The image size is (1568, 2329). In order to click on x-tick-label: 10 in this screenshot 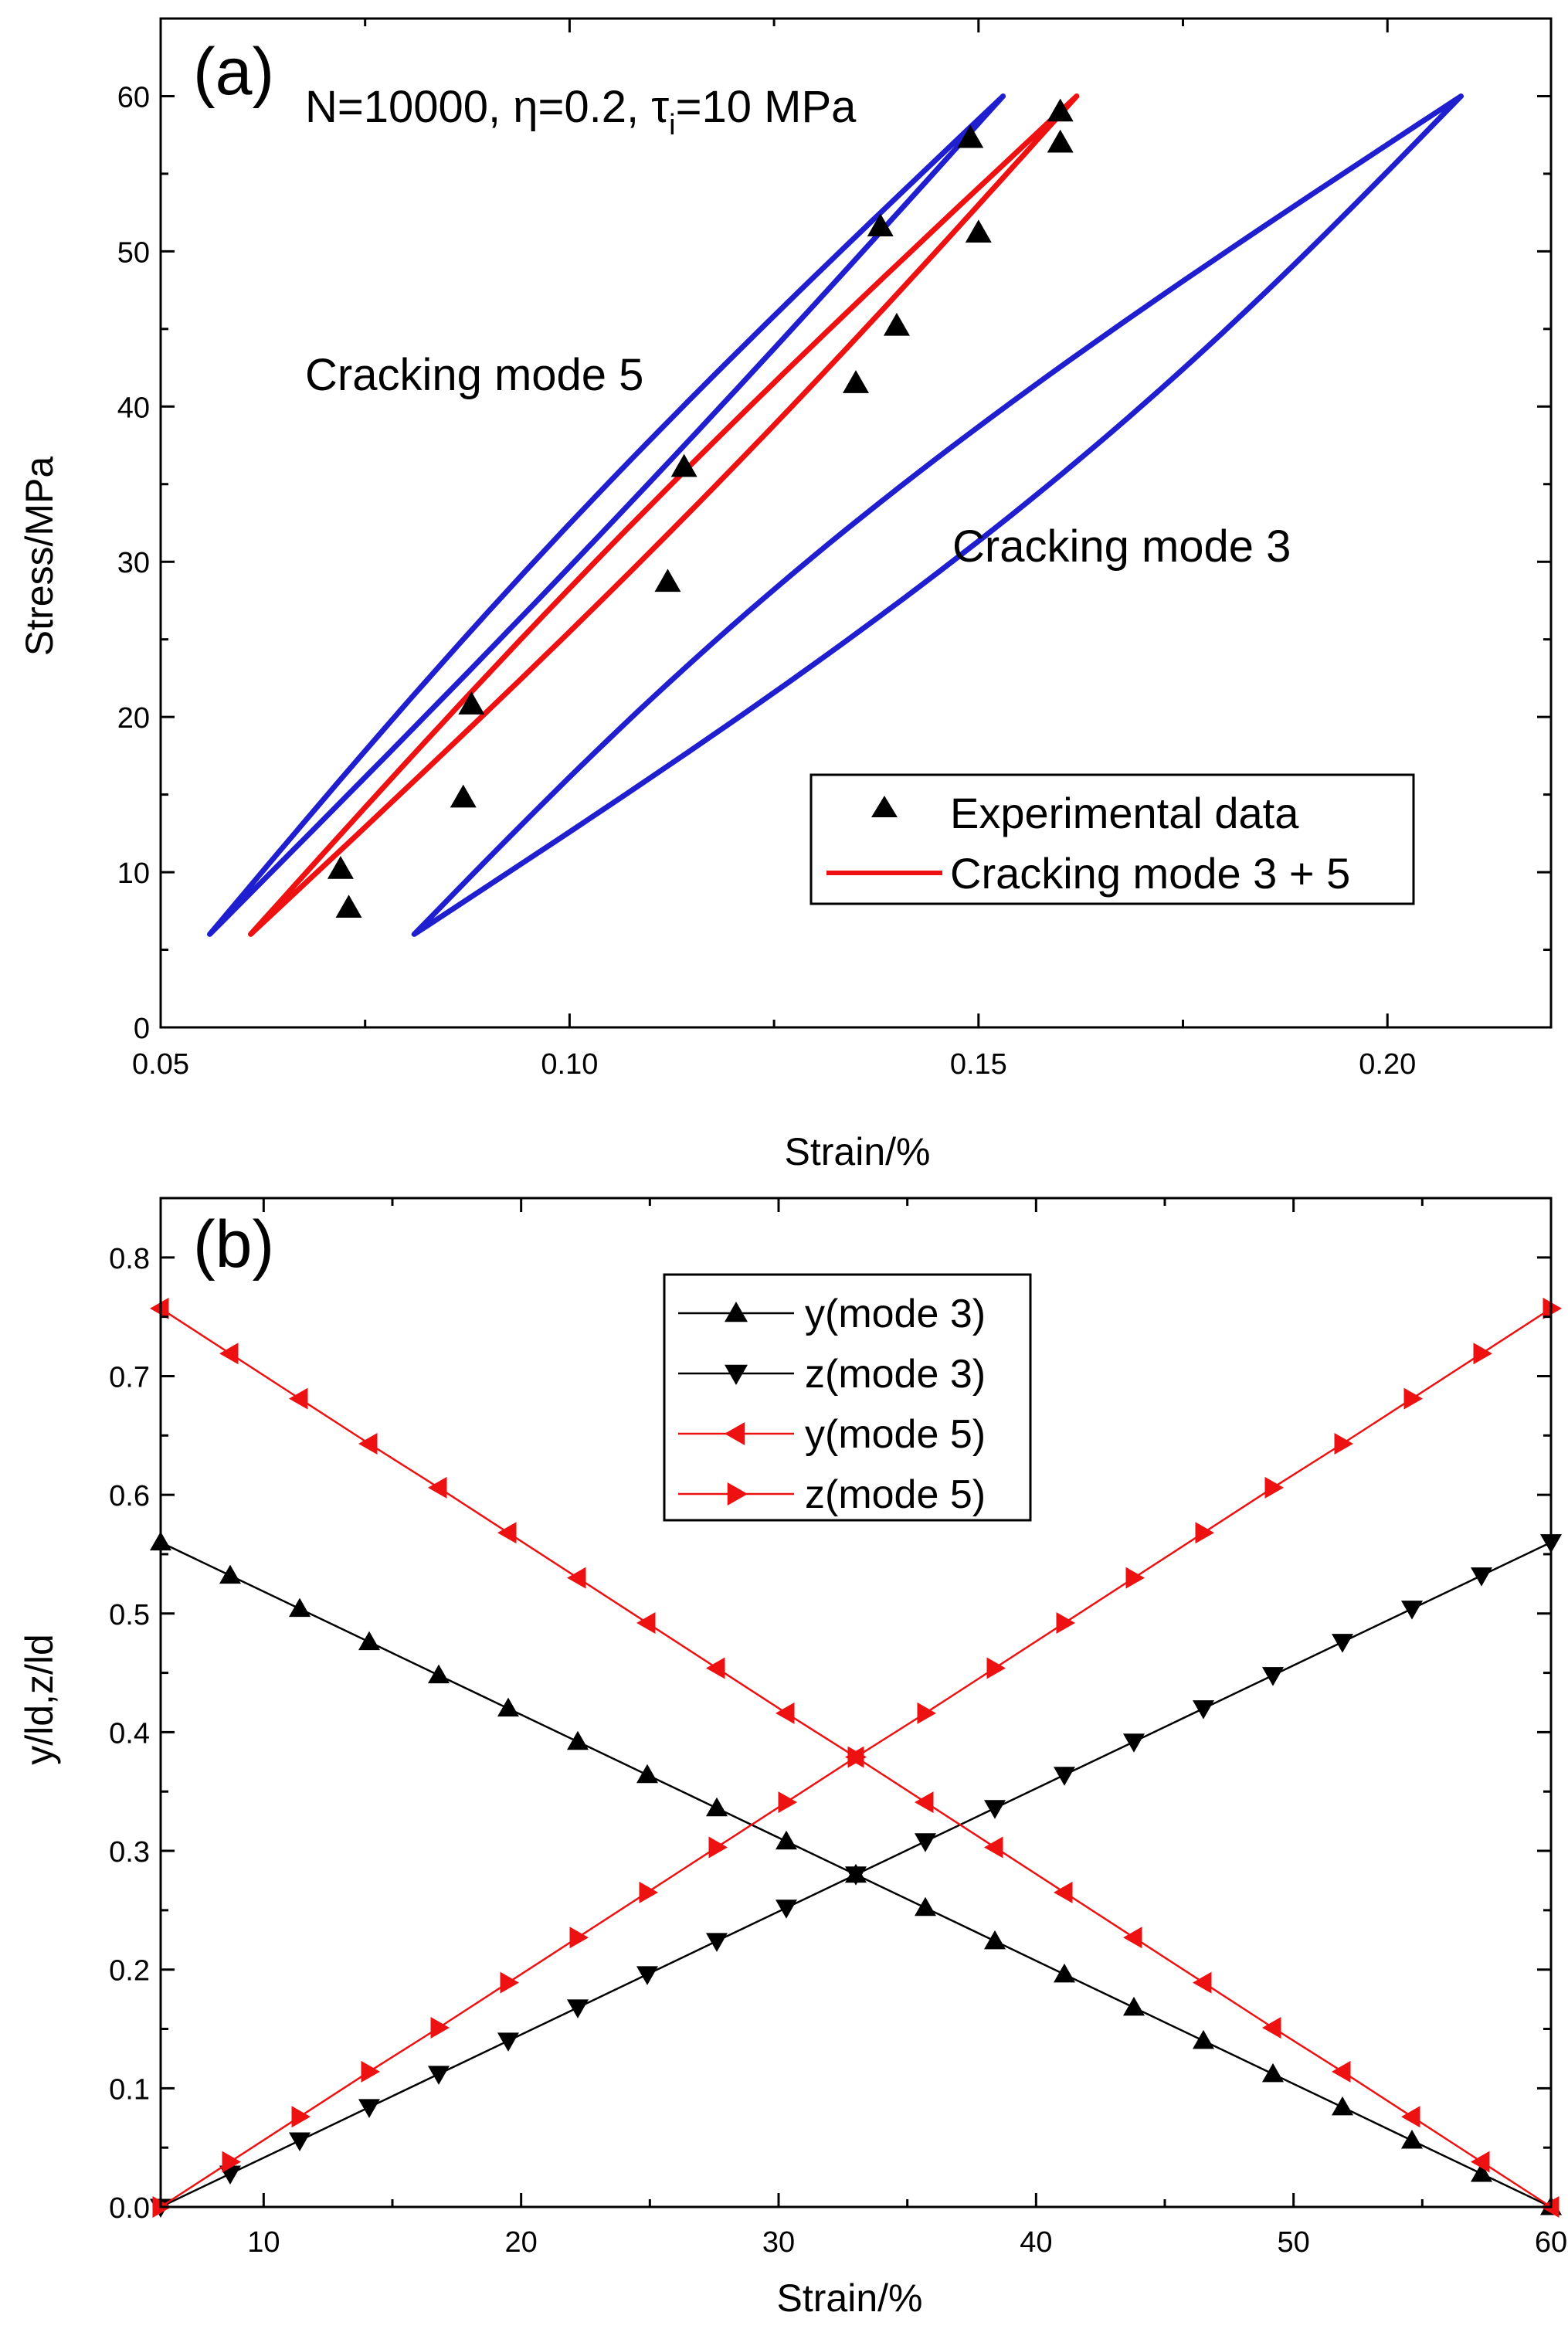, I will do `click(263, 2242)`.